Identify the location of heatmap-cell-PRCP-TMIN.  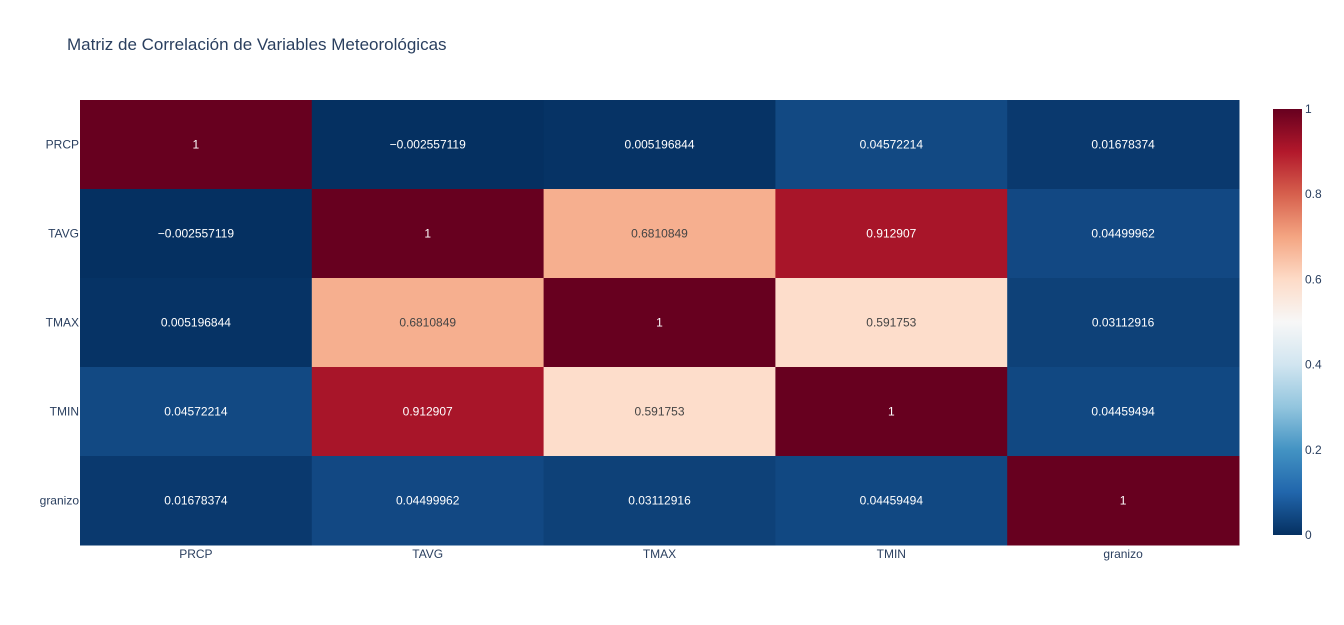
(891, 145).